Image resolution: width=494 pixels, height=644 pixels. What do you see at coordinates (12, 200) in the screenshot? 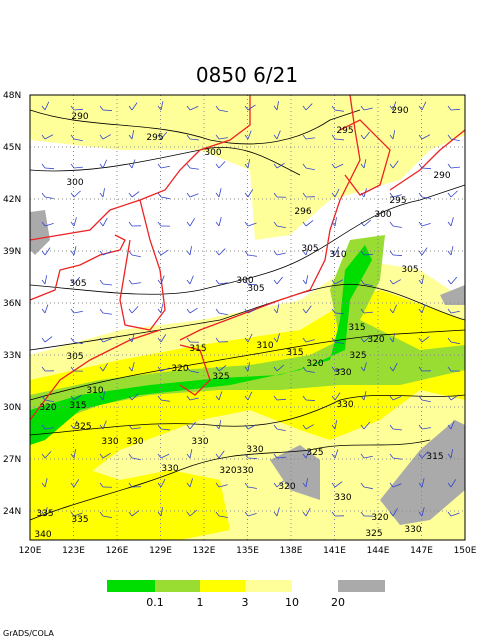
I see `lat-label: 42N` at bounding box center [12, 200].